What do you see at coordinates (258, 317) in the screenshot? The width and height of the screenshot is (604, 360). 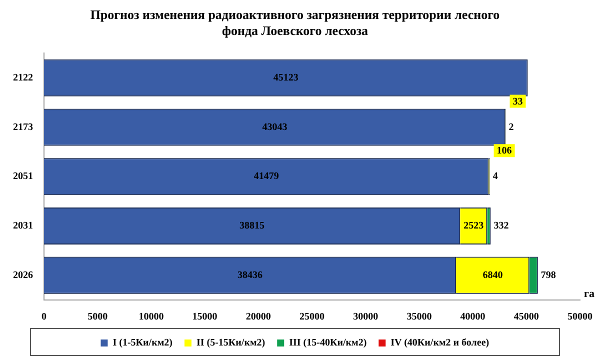 I see `x-tick-label: 20000` at bounding box center [258, 317].